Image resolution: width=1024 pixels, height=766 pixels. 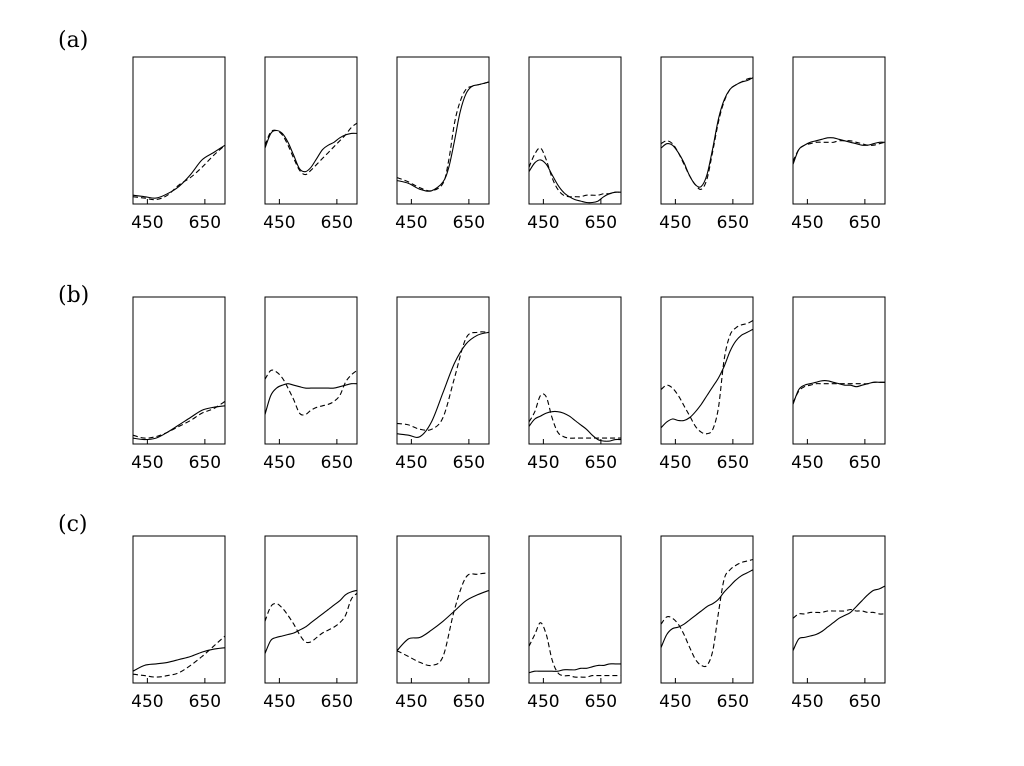 I want to click on row-label: (a), so click(x=73, y=40).